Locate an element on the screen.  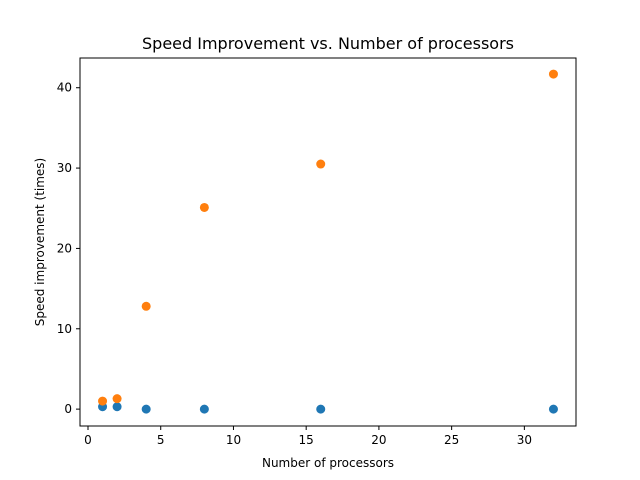
x-tick-label: 20 is located at coordinates (378, 440).